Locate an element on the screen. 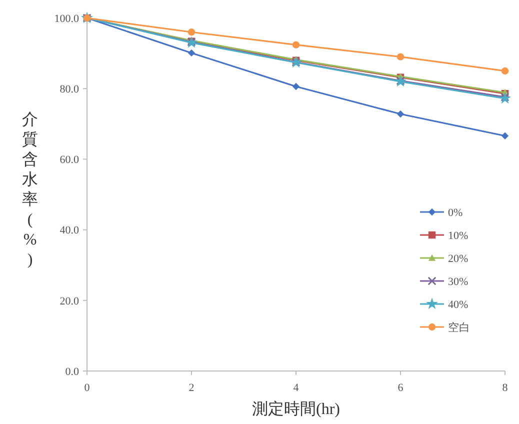 Image resolution: width=519 pixels, height=424 pixels. legend-label: 空白 is located at coordinates (459, 327).